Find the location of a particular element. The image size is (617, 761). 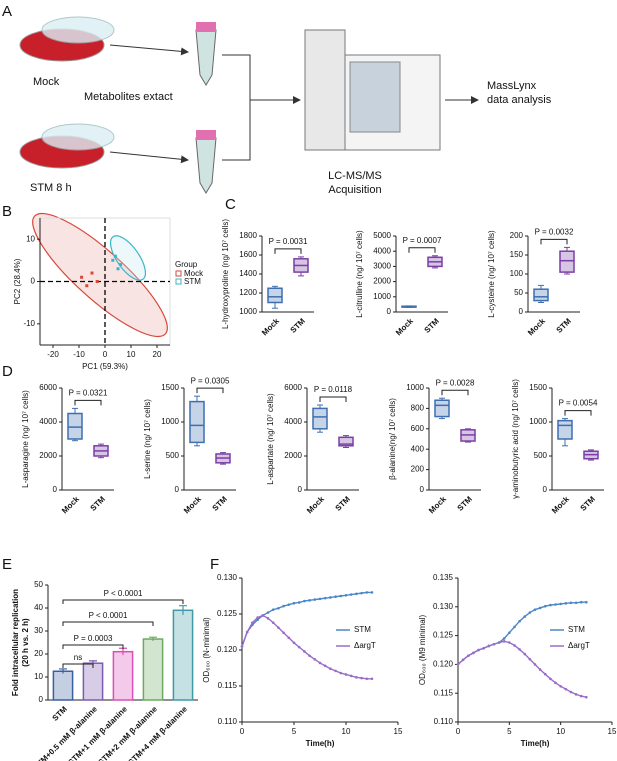

label: Metabolites extact is located at coordinates (128, 97).